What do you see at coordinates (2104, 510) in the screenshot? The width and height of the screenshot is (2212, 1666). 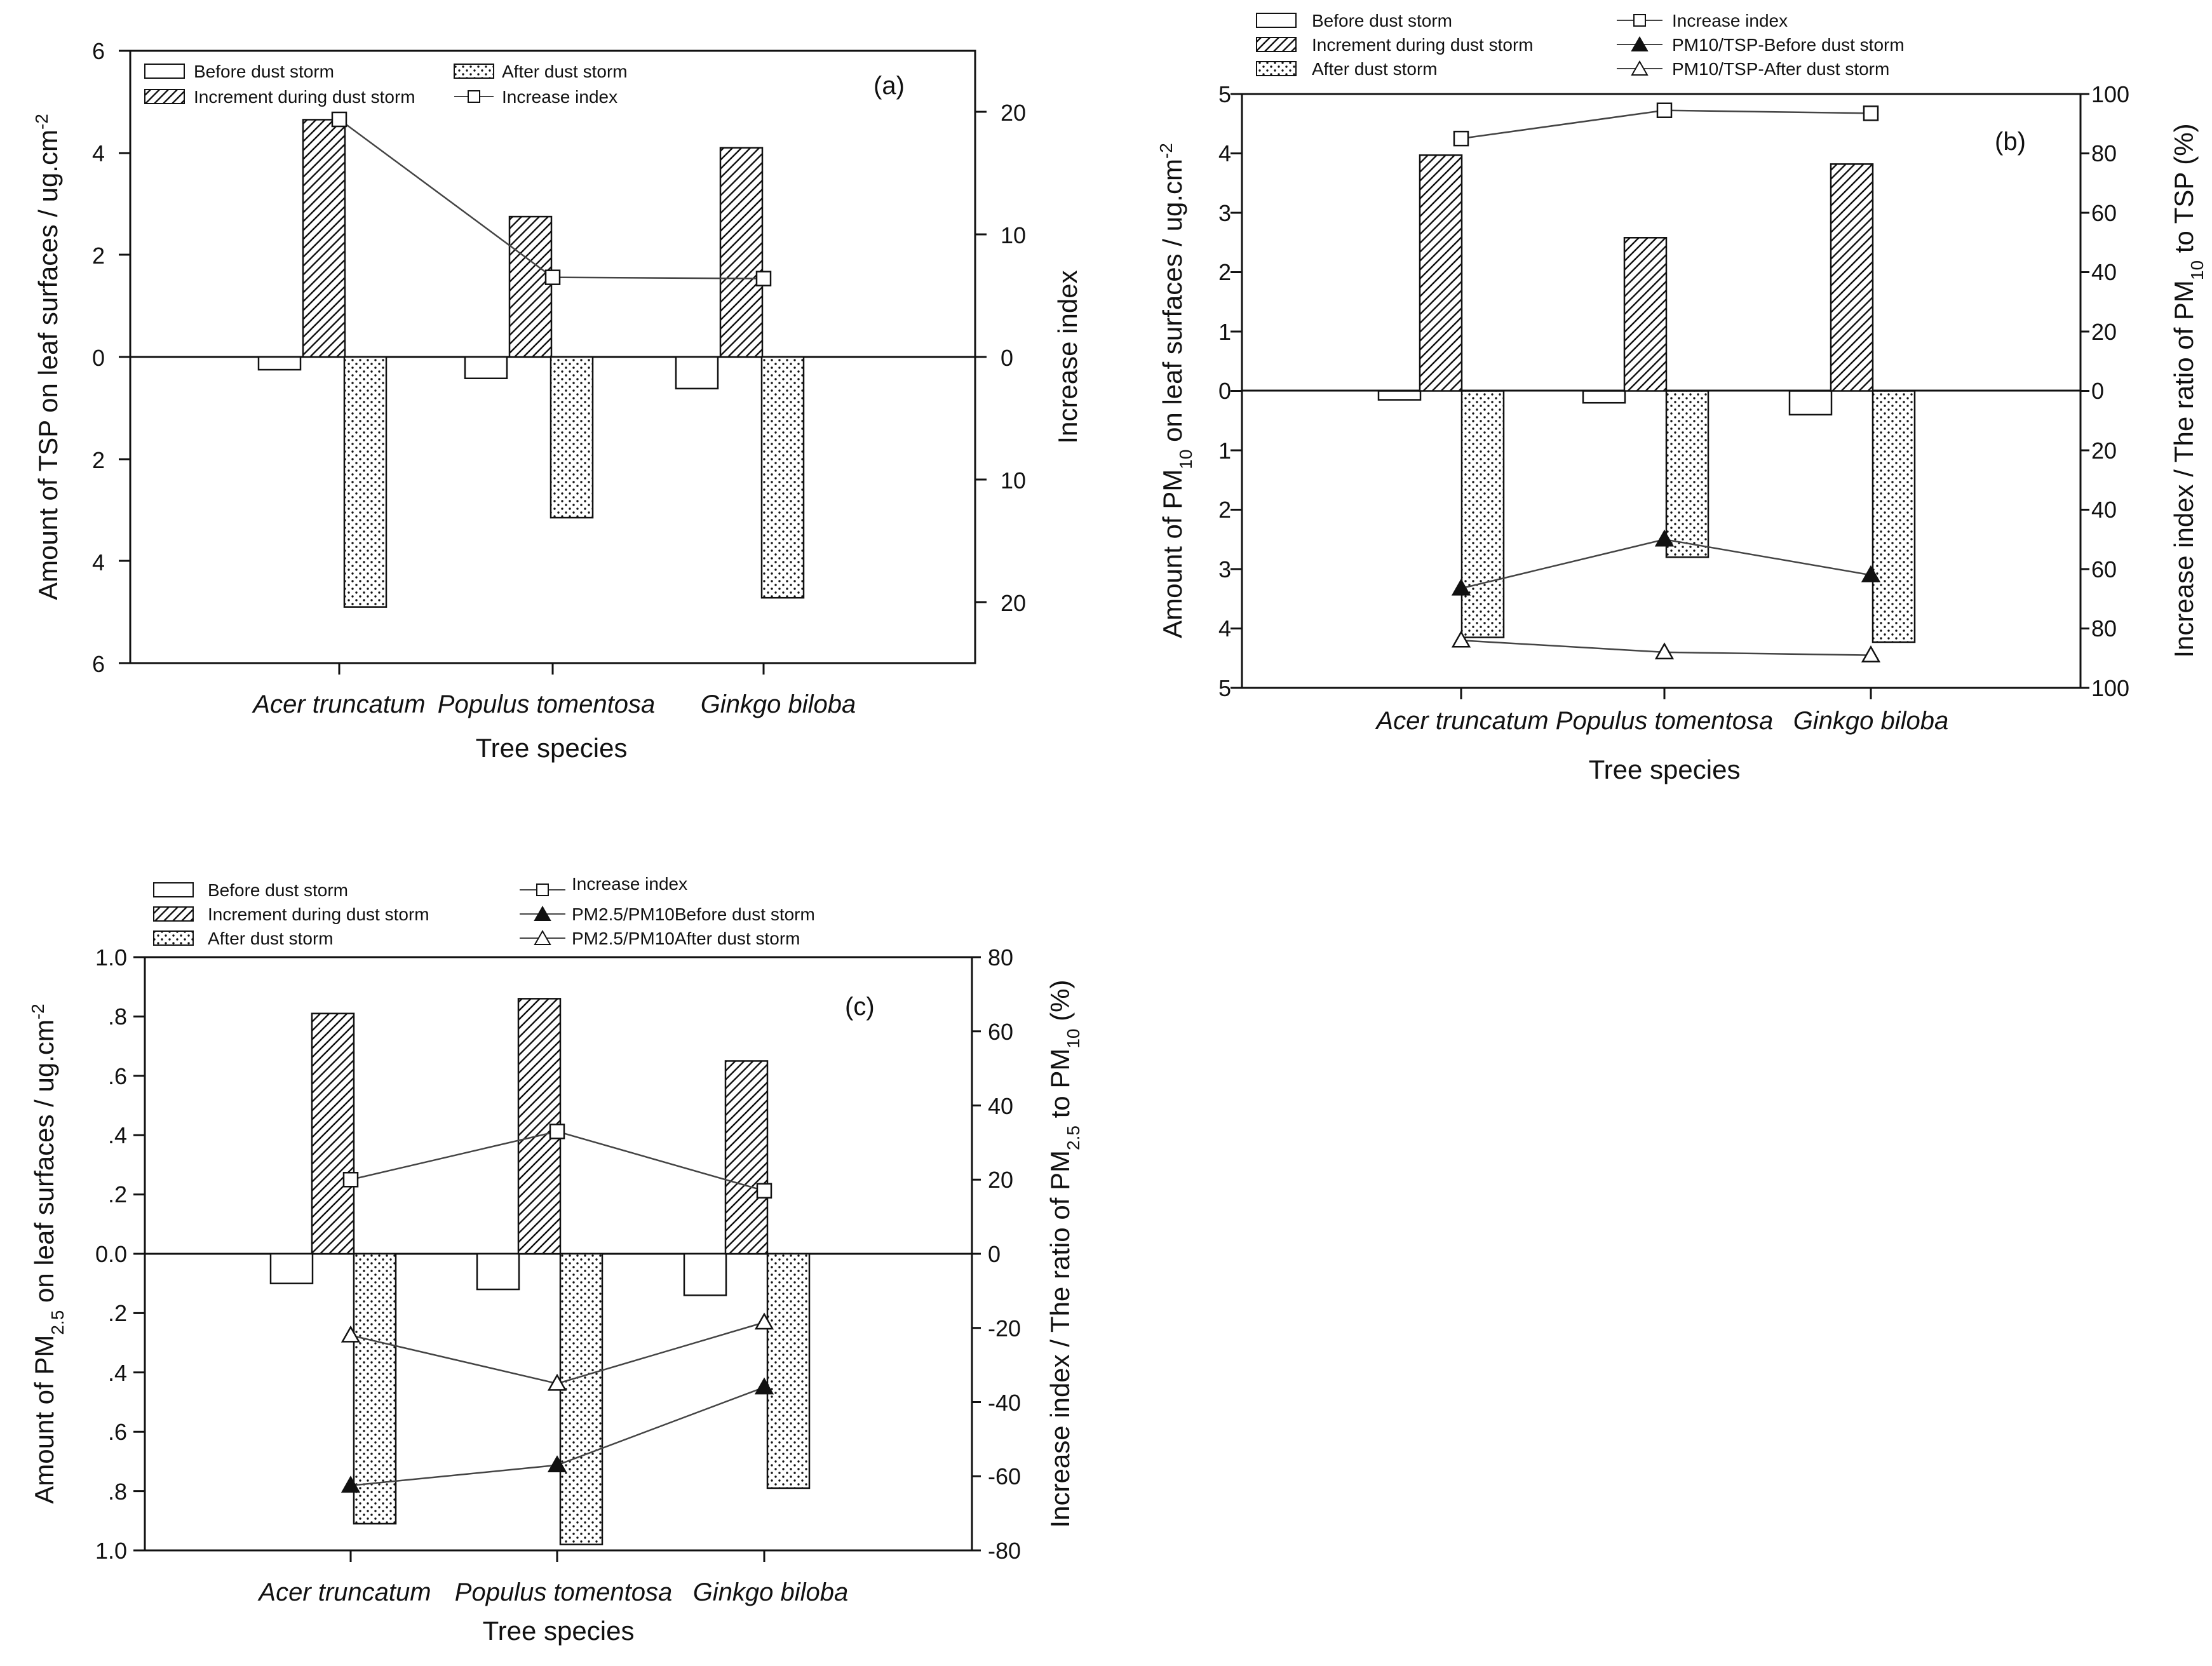 I see `chart-b-y2tick: 40` at bounding box center [2104, 510].